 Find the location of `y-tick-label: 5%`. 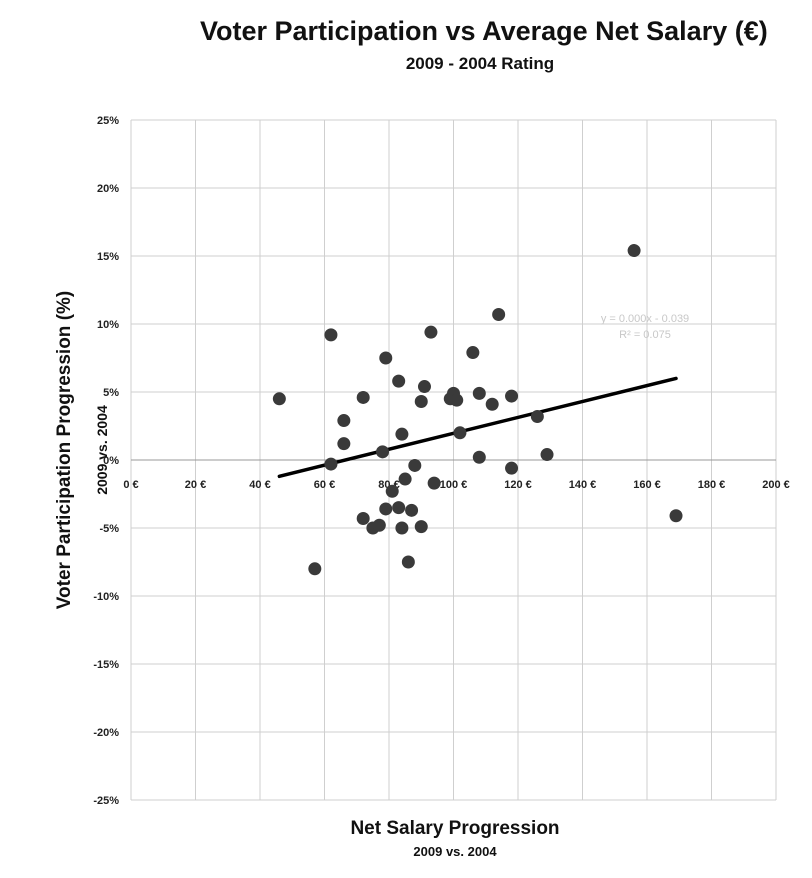

y-tick-label: 5% is located at coordinates (111, 393).